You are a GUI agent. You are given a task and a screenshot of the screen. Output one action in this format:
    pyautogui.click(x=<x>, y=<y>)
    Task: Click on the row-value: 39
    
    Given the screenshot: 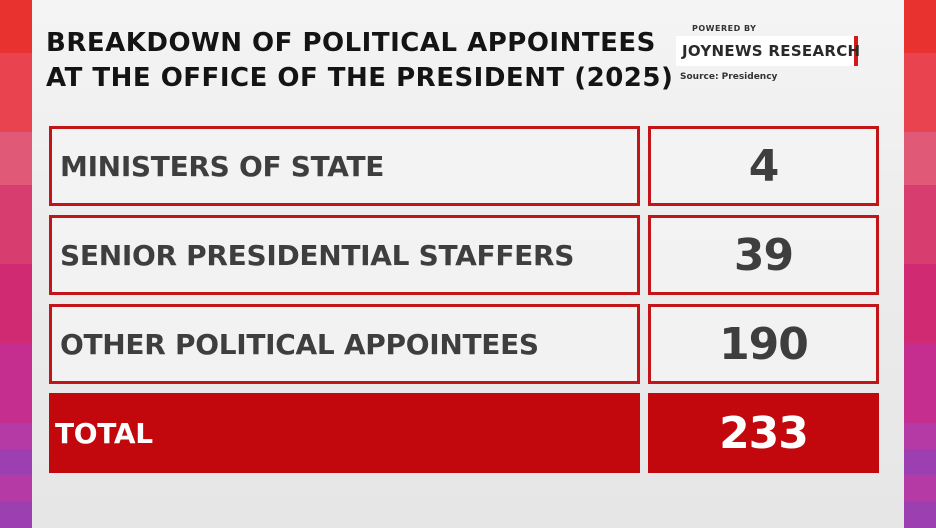 What is the action you would take?
    pyautogui.click(x=763, y=255)
    